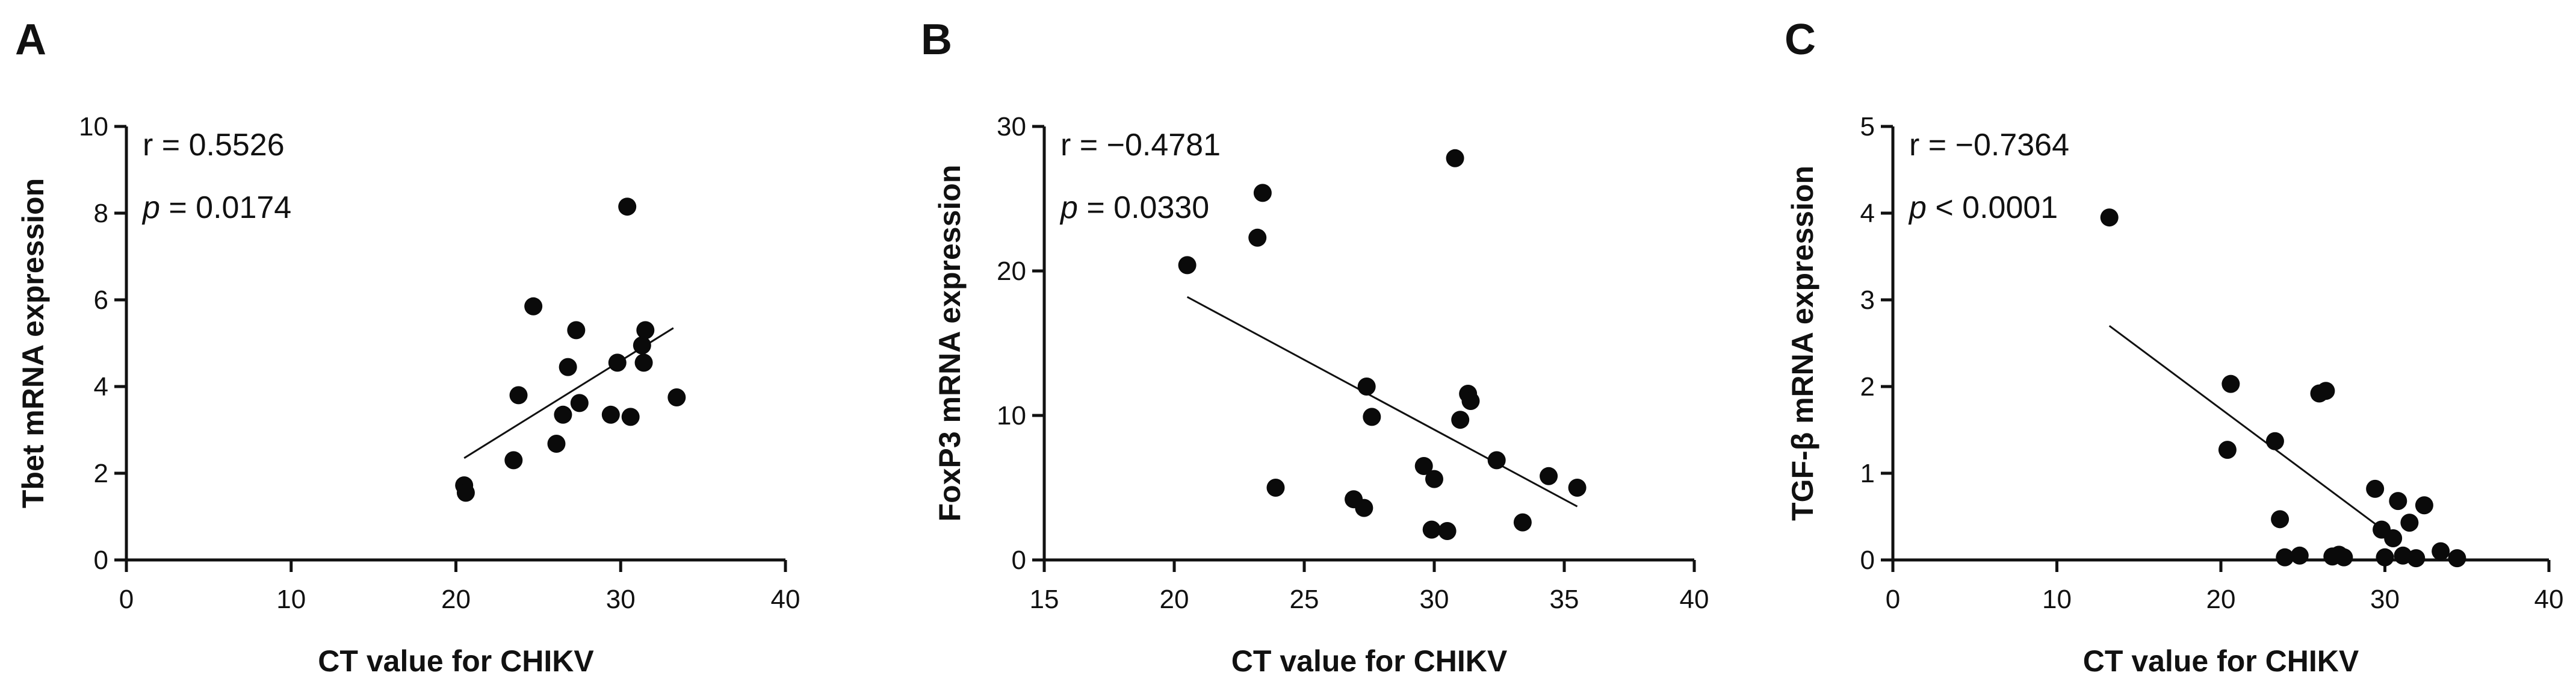  What do you see at coordinates (2253, 433) in the screenshot?
I see `panel-c-regression-line` at bounding box center [2253, 433].